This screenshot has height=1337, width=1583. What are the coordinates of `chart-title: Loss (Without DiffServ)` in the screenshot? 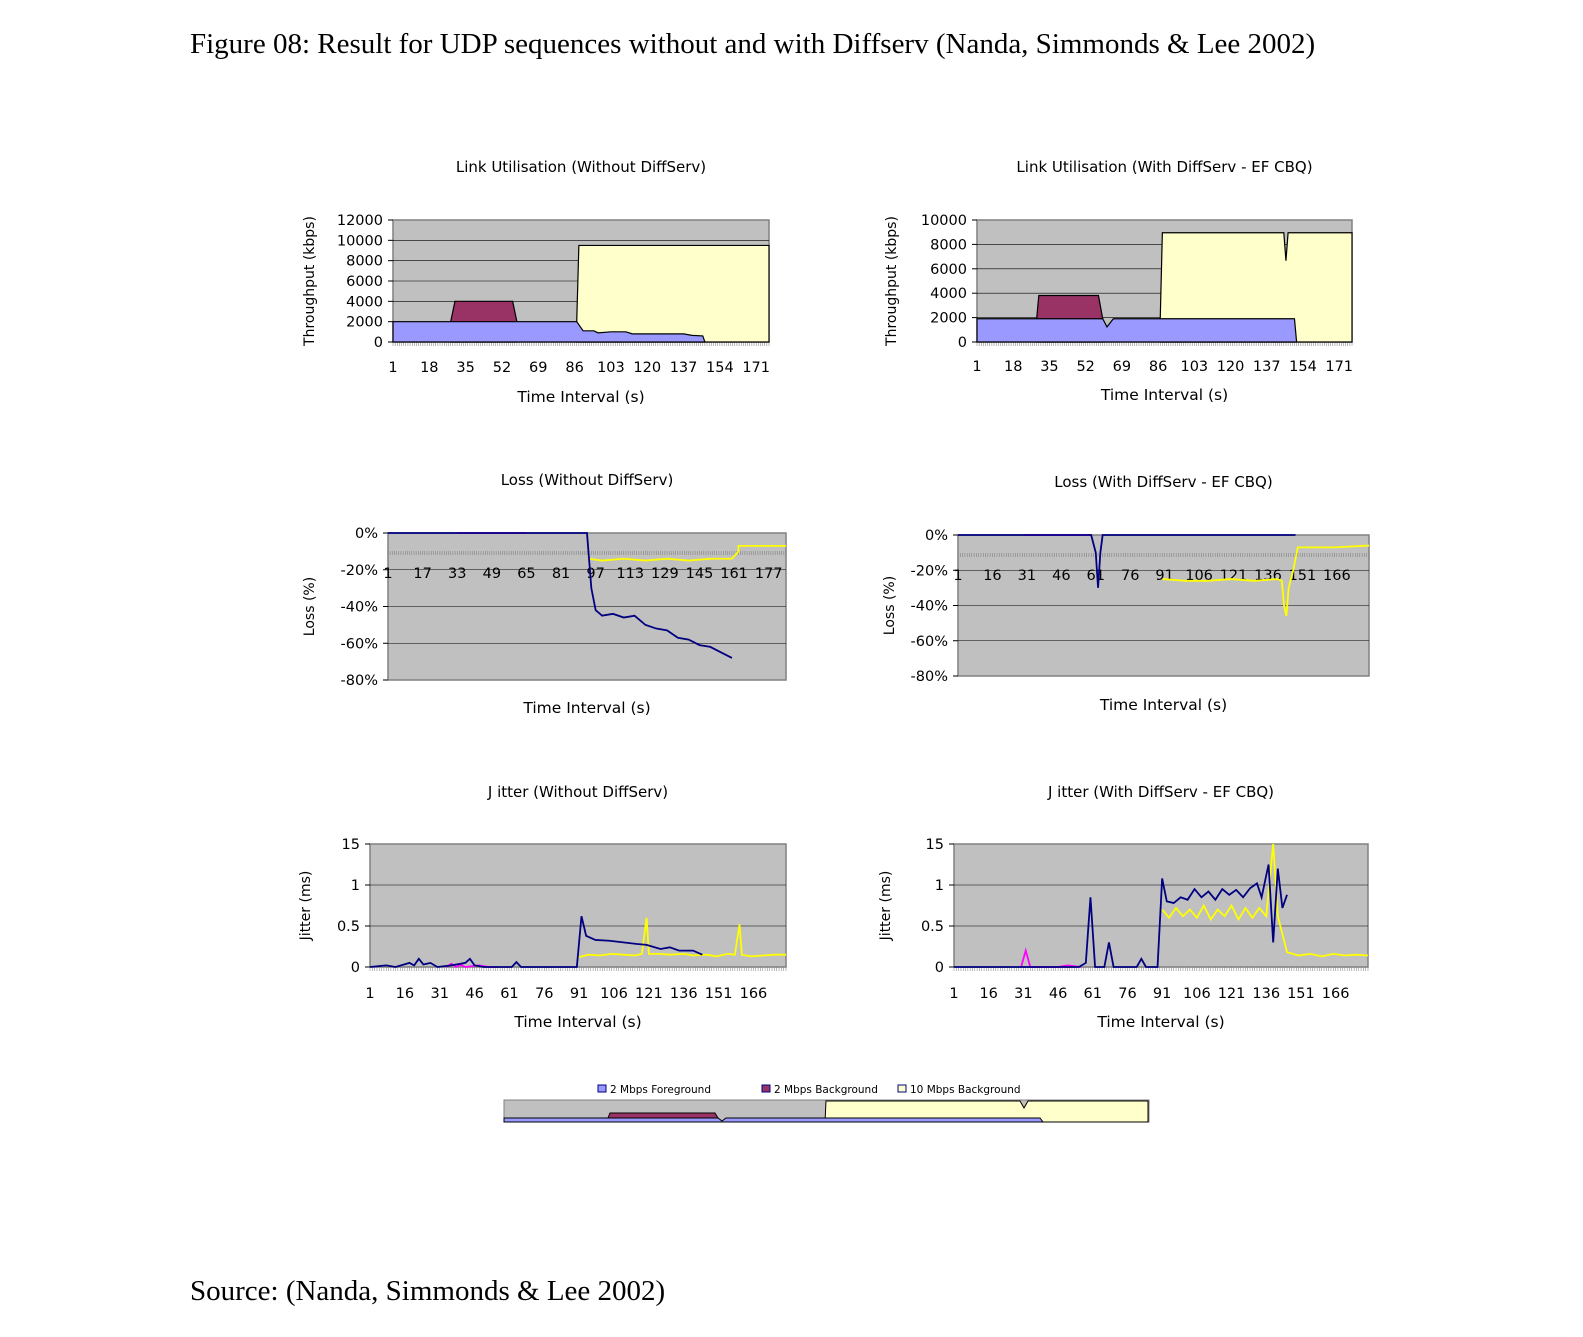 It's located at (587, 480).